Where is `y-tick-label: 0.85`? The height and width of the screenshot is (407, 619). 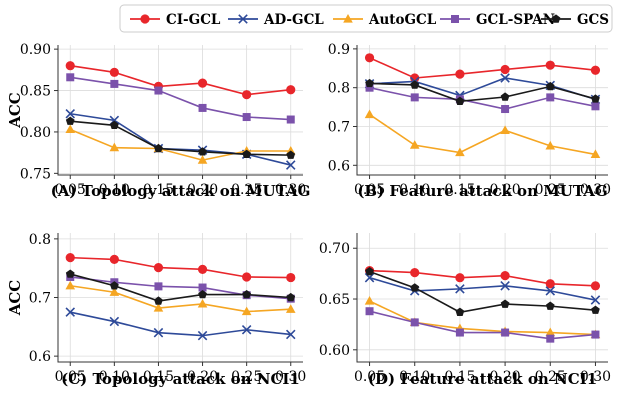
y-tick-label: 0.85 is located at coordinates (35, 92).